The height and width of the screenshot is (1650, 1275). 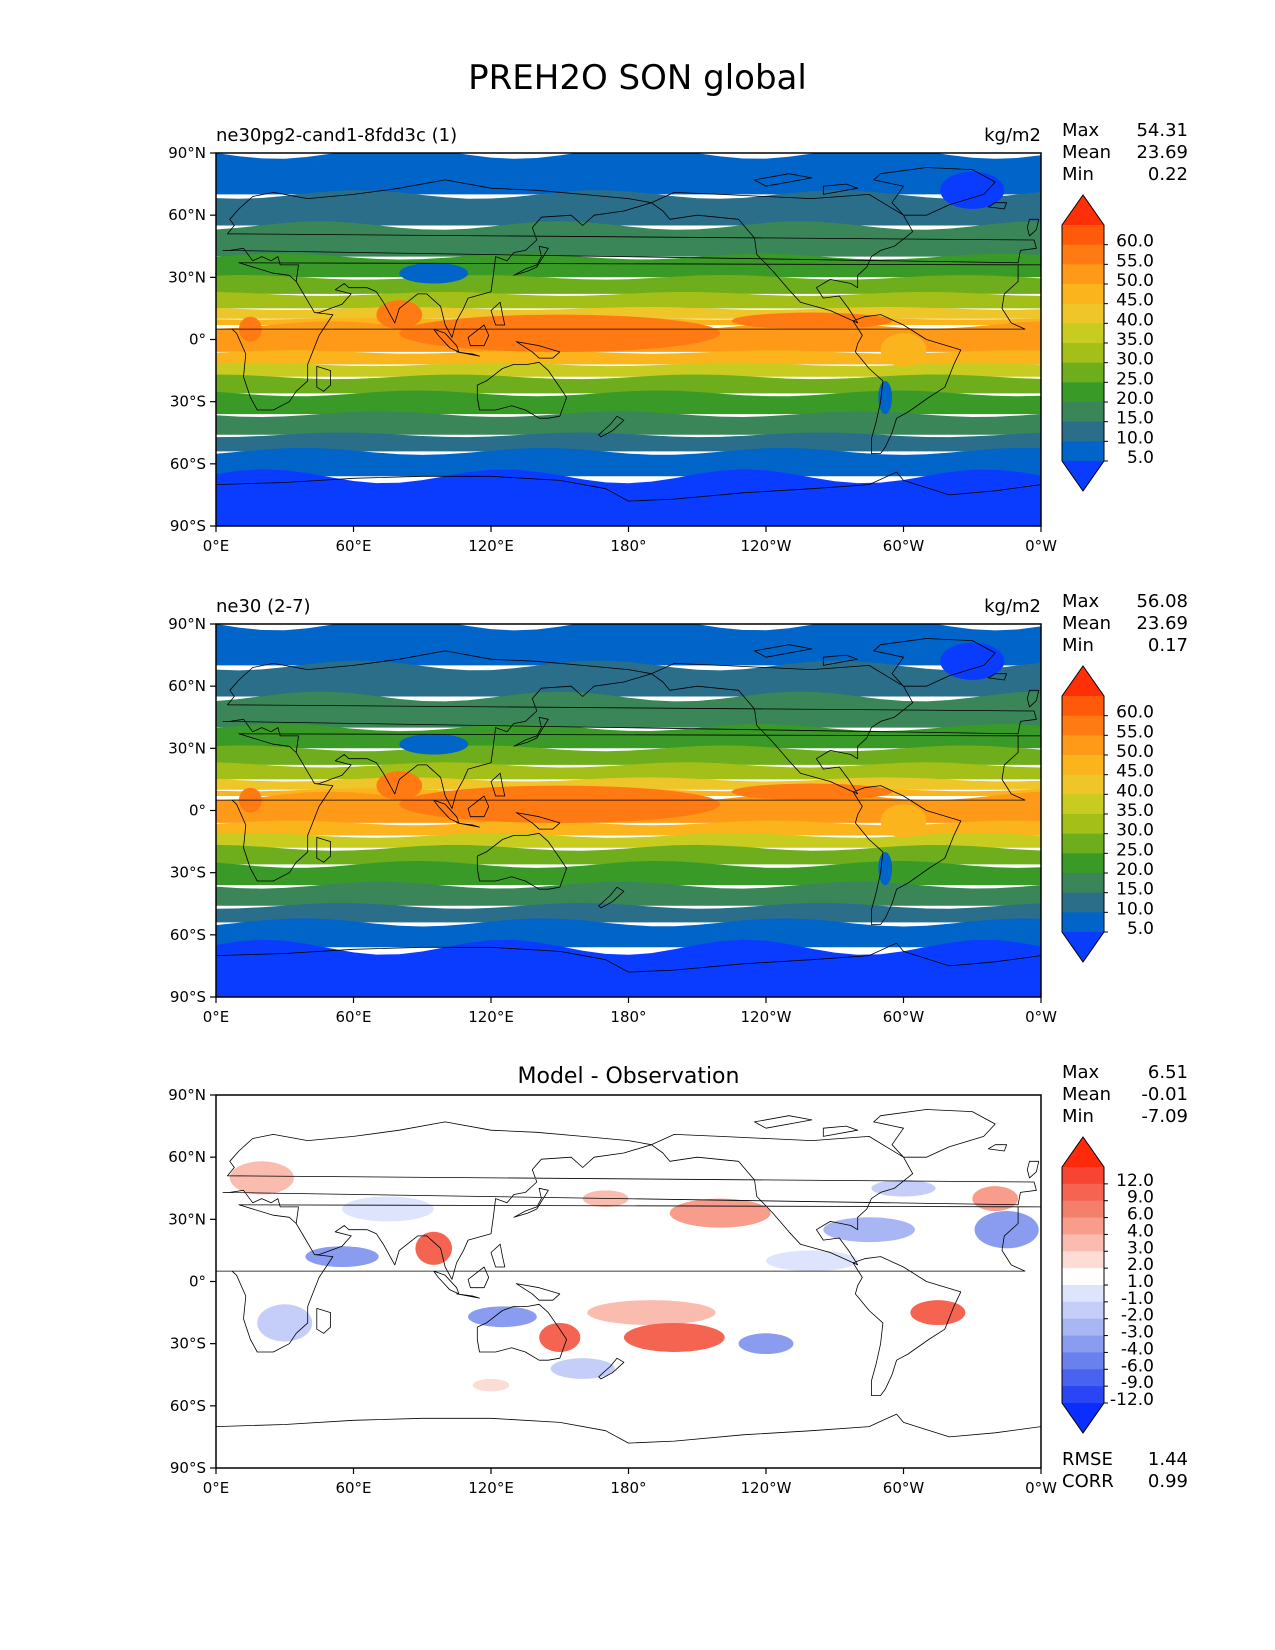 What do you see at coordinates (1135, 242) in the screenshot?
I see `colorbar-tick-label: 60.0` at bounding box center [1135, 242].